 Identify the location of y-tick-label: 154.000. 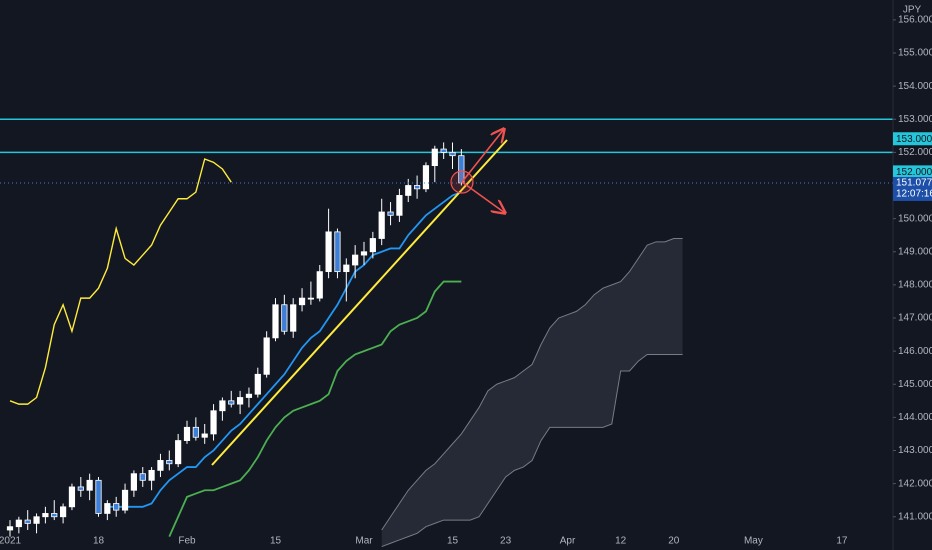
(915, 86).